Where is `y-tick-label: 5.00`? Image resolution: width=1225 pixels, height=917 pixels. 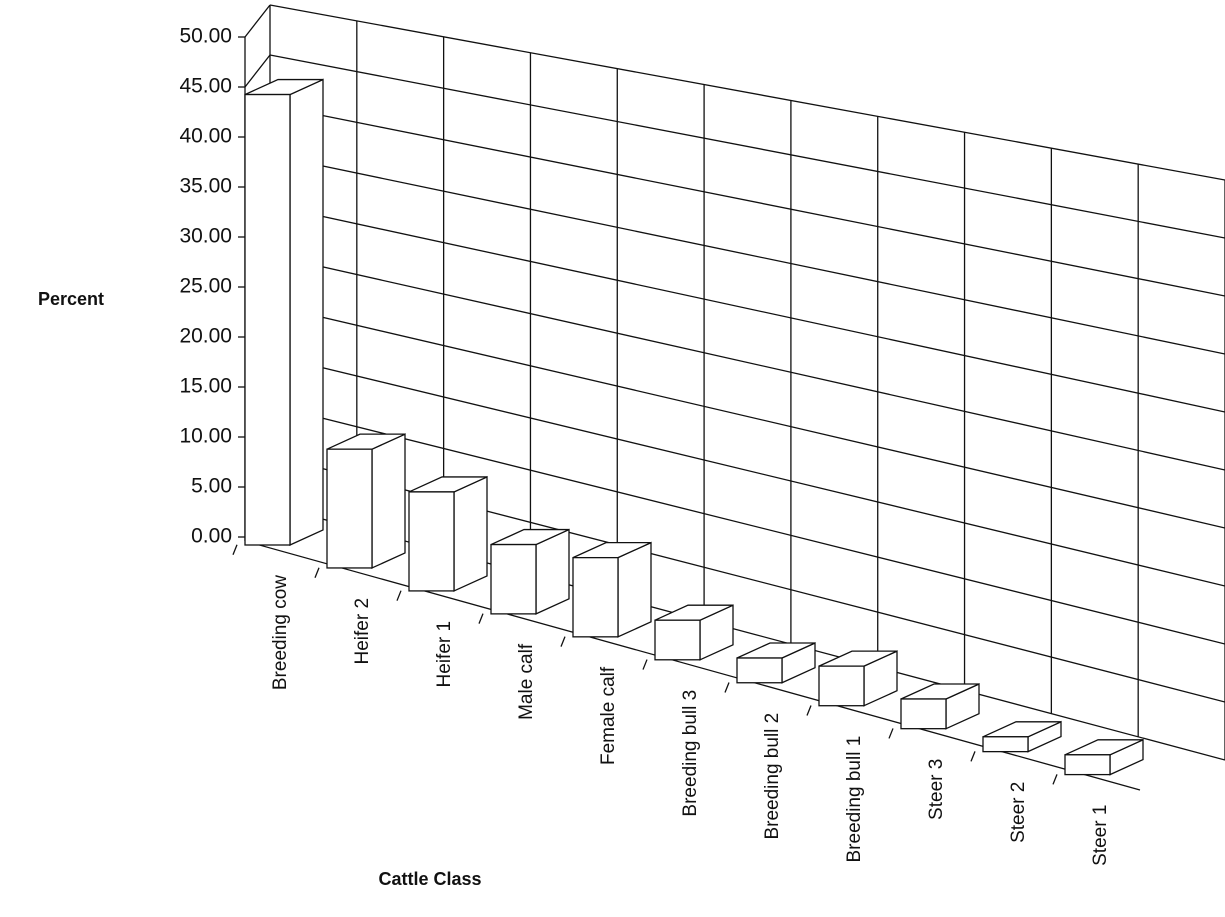 y-tick-label: 5.00 is located at coordinates (211, 486).